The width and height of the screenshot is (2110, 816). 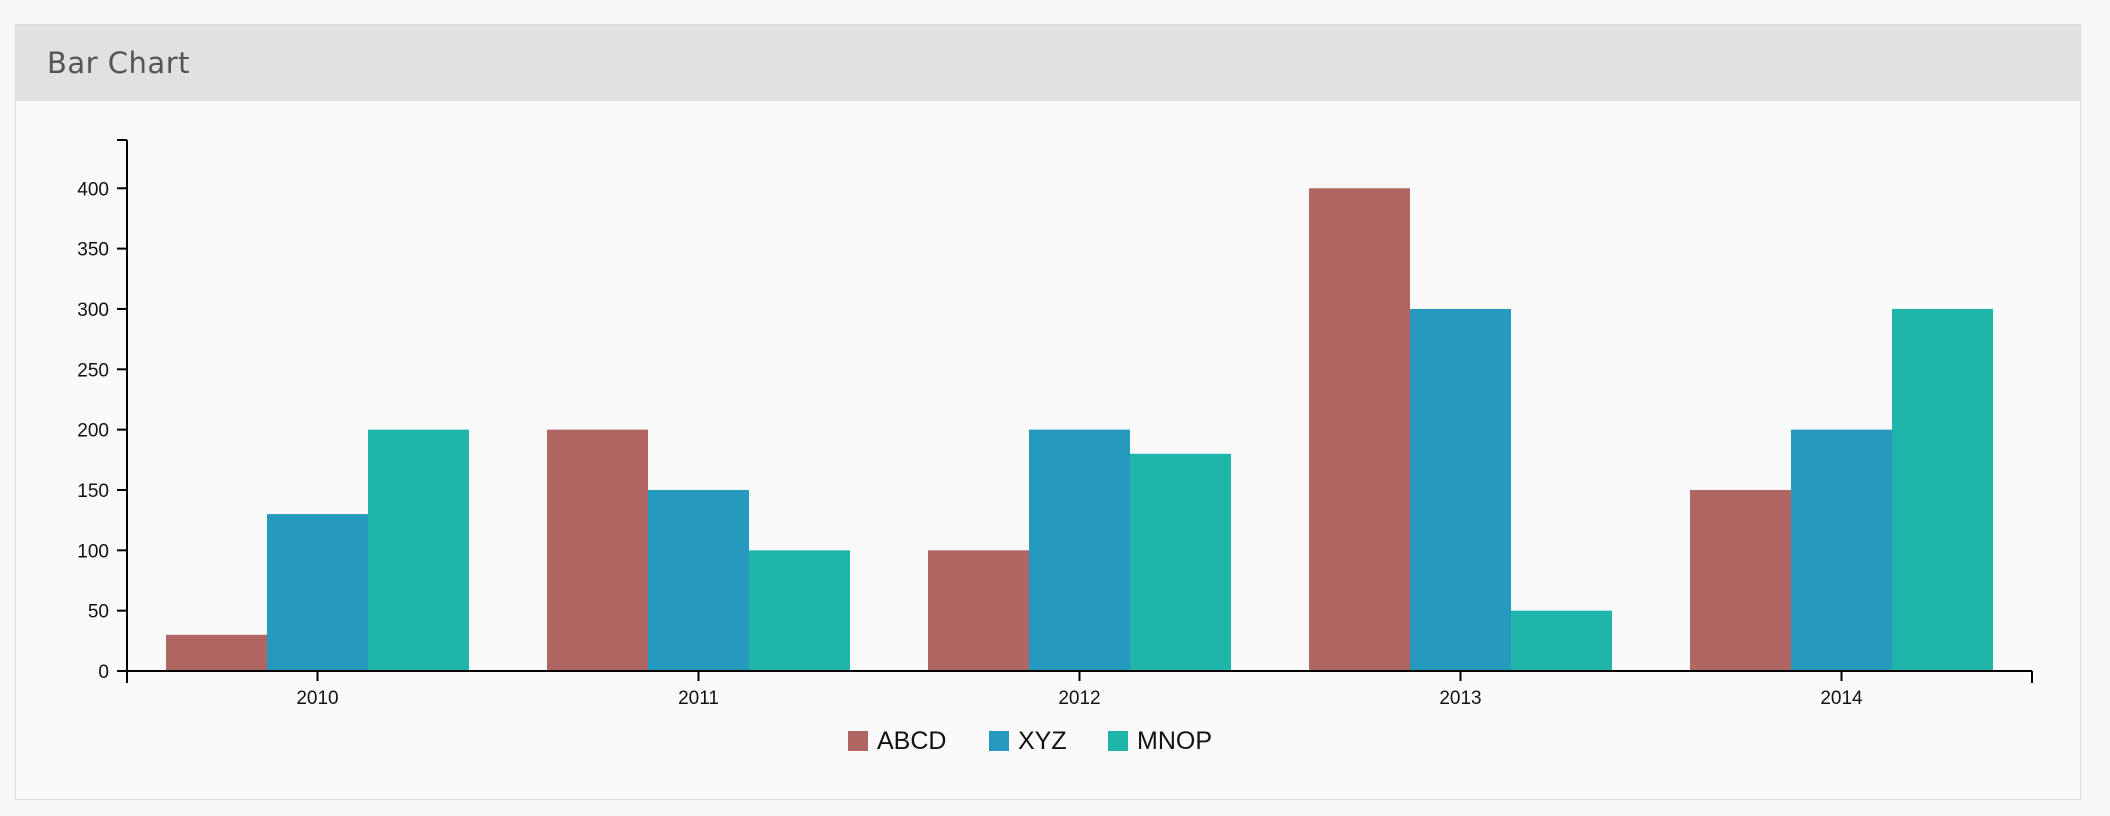 I want to click on bar-xyz-2013, so click(x=1460, y=489).